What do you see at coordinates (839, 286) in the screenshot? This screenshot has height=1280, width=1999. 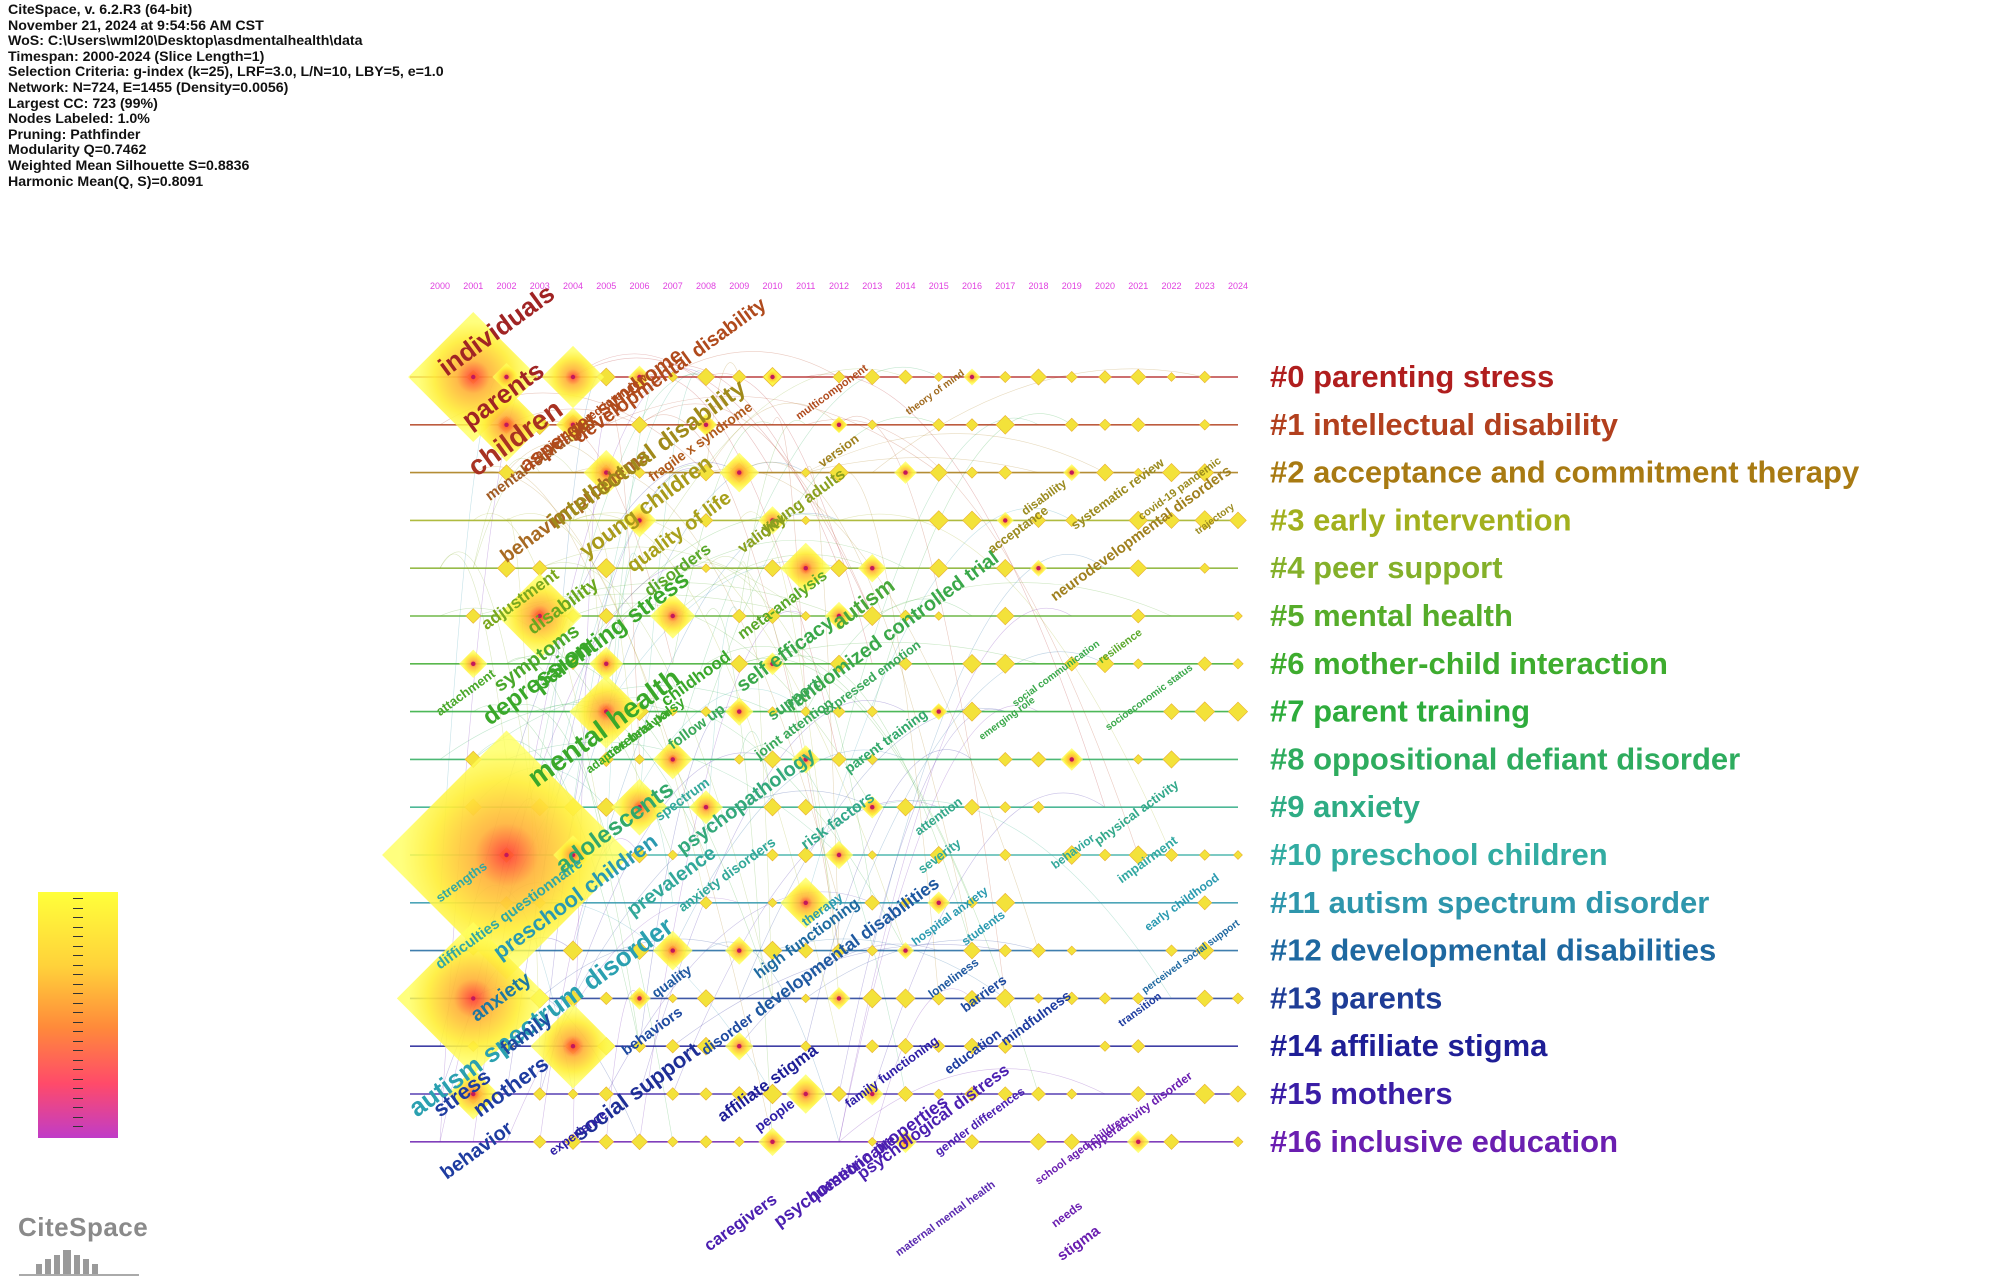 I see `year-tick-label: 2012` at bounding box center [839, 286].